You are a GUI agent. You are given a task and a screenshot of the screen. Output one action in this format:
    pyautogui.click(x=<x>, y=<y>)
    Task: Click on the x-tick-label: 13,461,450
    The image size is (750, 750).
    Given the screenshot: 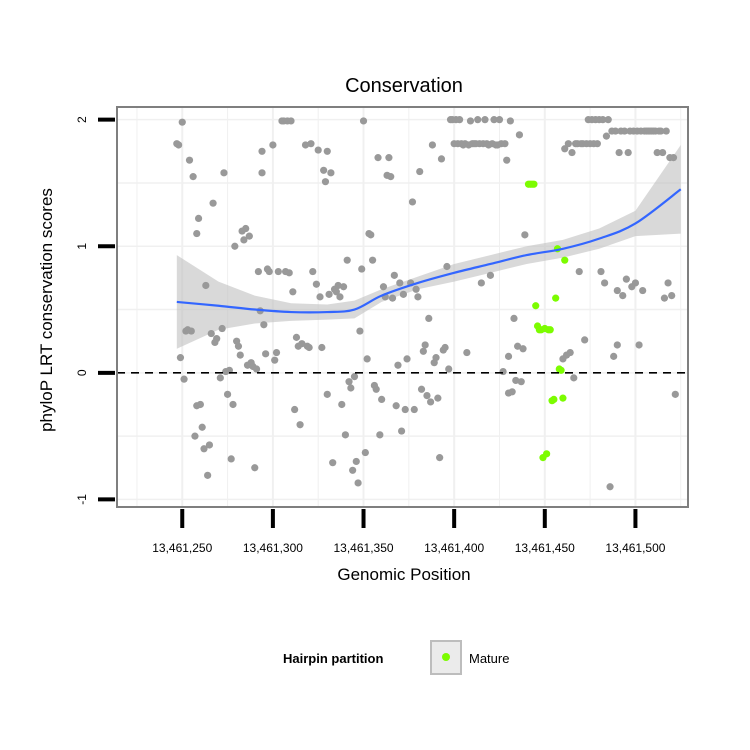 What is the action you would take?
    pyautogui.click(x=545, y=548)
    